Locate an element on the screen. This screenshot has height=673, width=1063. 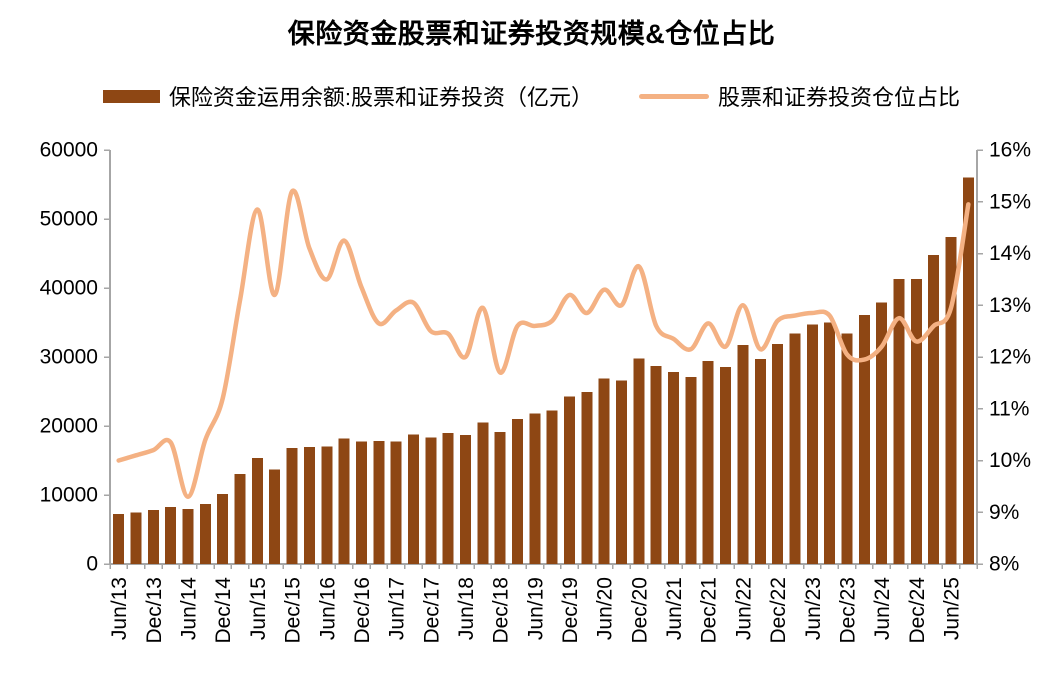
right-axis-tick-label: 15% is located at coordinates (1010, 201).